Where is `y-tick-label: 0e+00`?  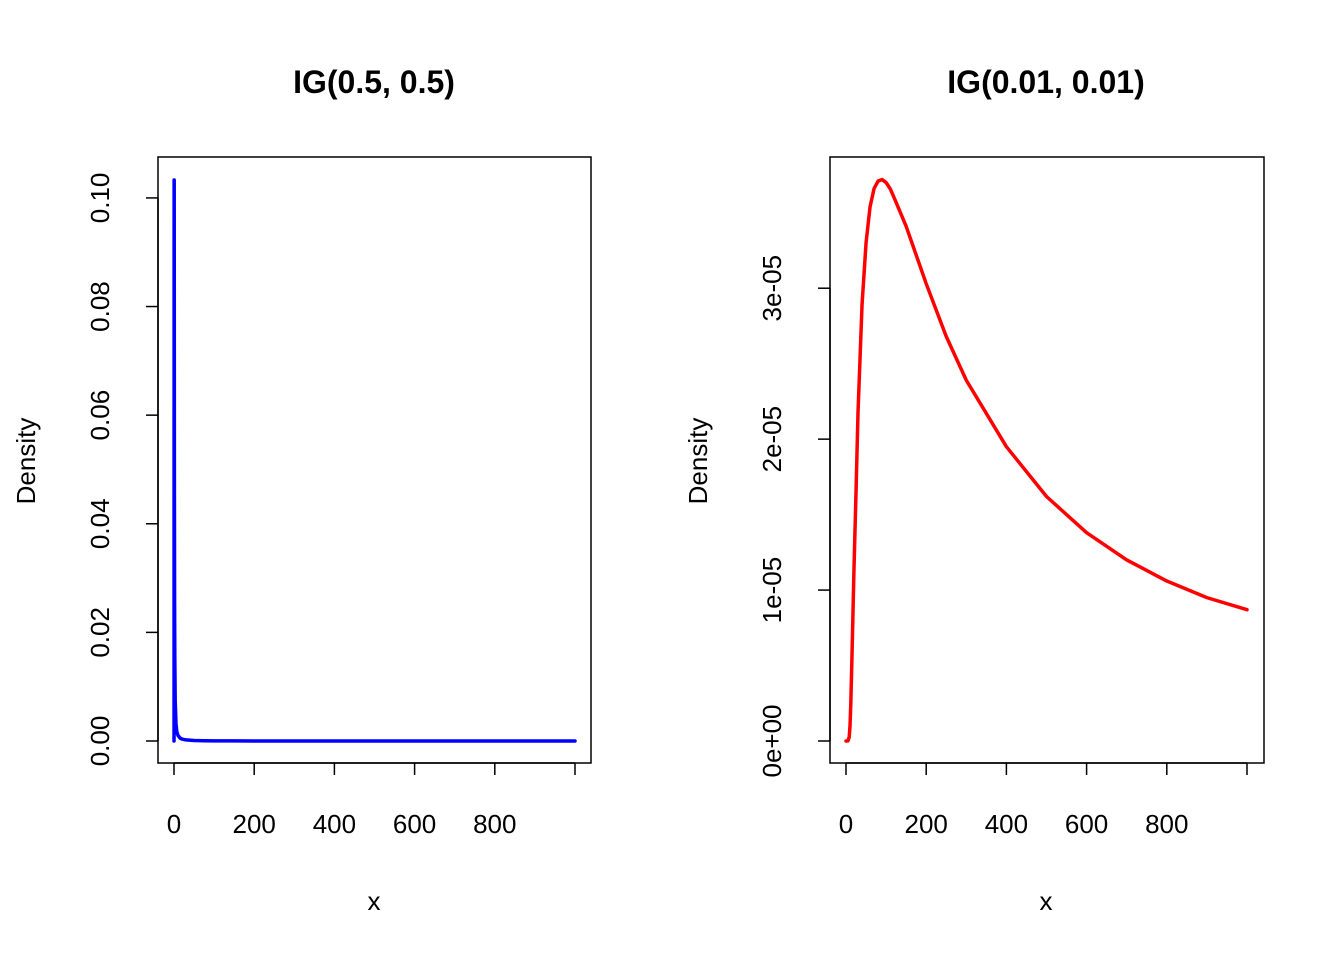
y-tick-label: 0e+00 is located at coordinates (772, 740).